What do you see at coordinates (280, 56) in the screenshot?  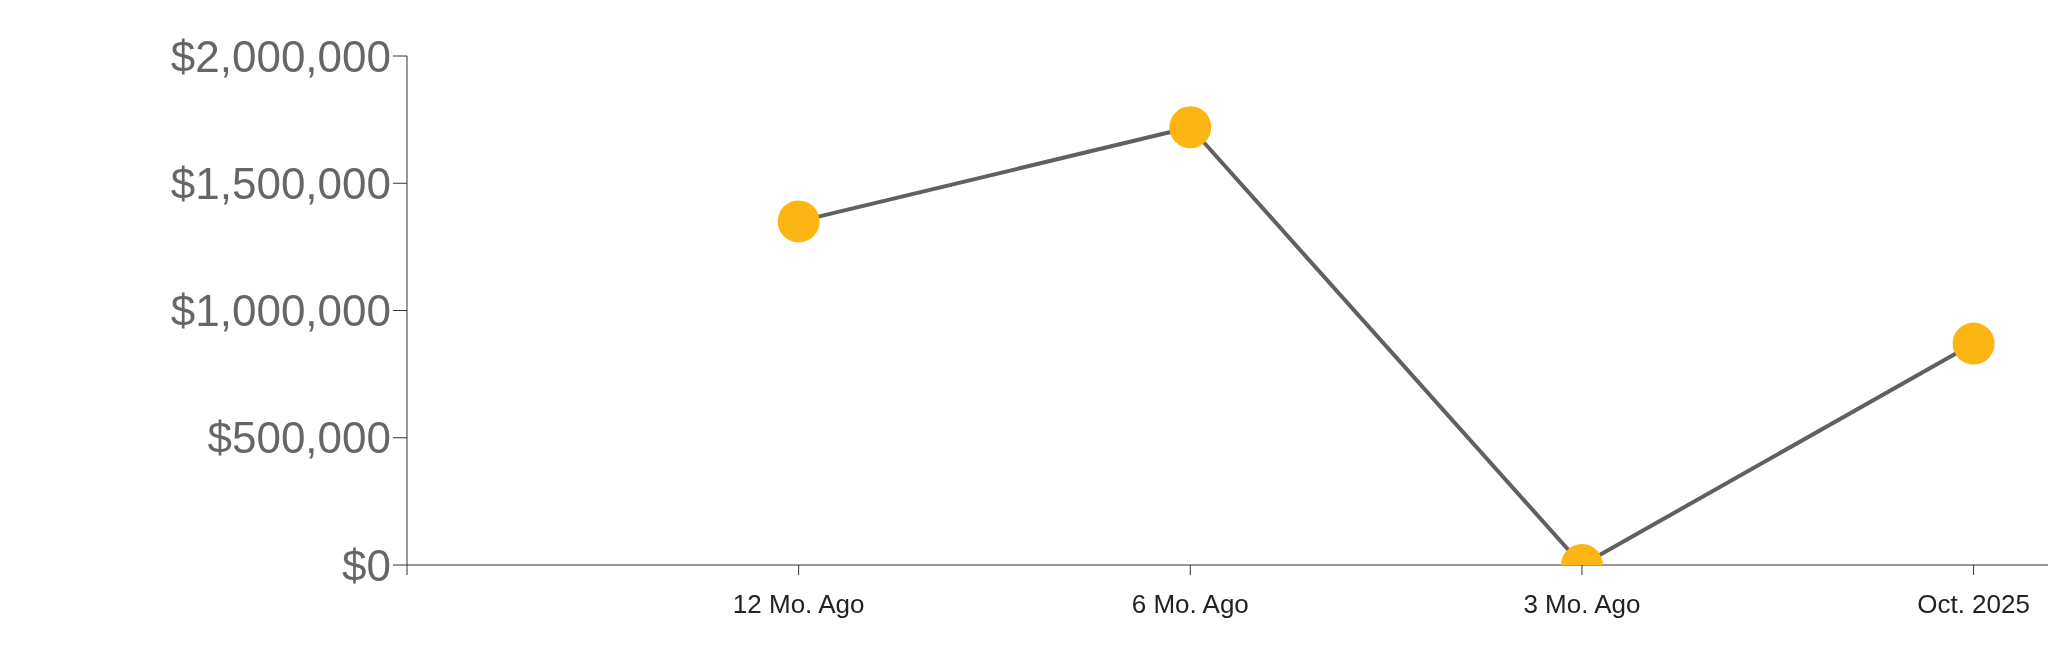 I see `y-tick-label: $2,000,000` at bounding box center [280, 56].